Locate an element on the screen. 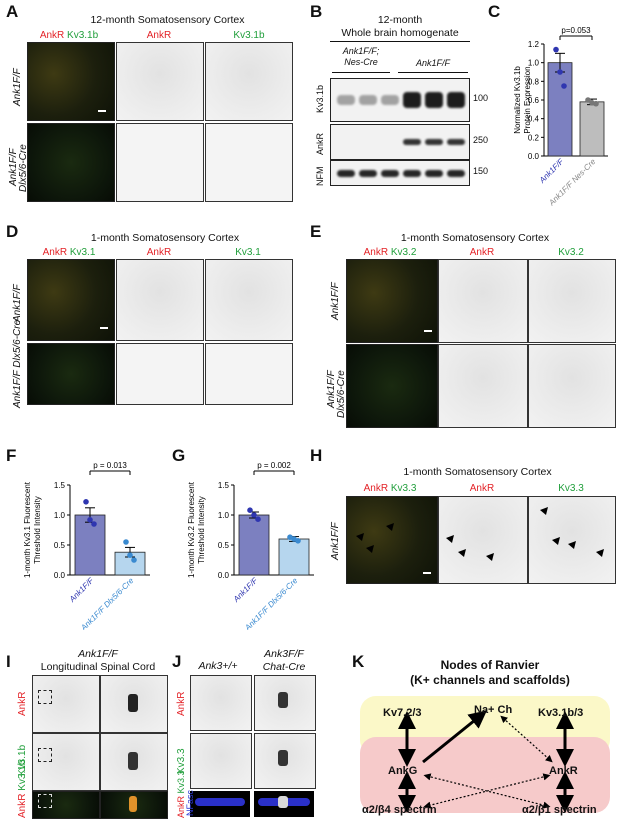  panel-j-node-merge is located at coordinates (283, 802).